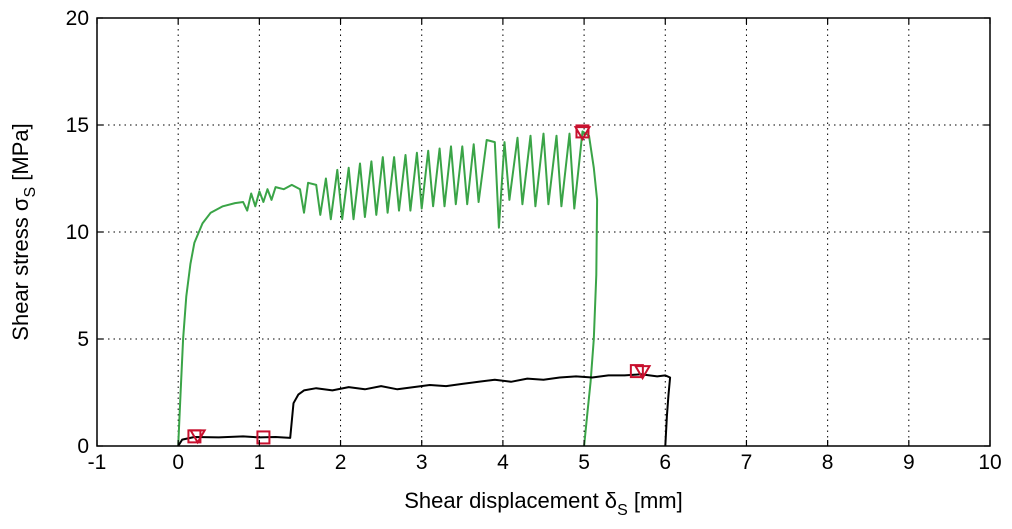 The height and width of the screenshot is (529, 1012). I want to click on x-tick-label: 10, so click(989, 462).